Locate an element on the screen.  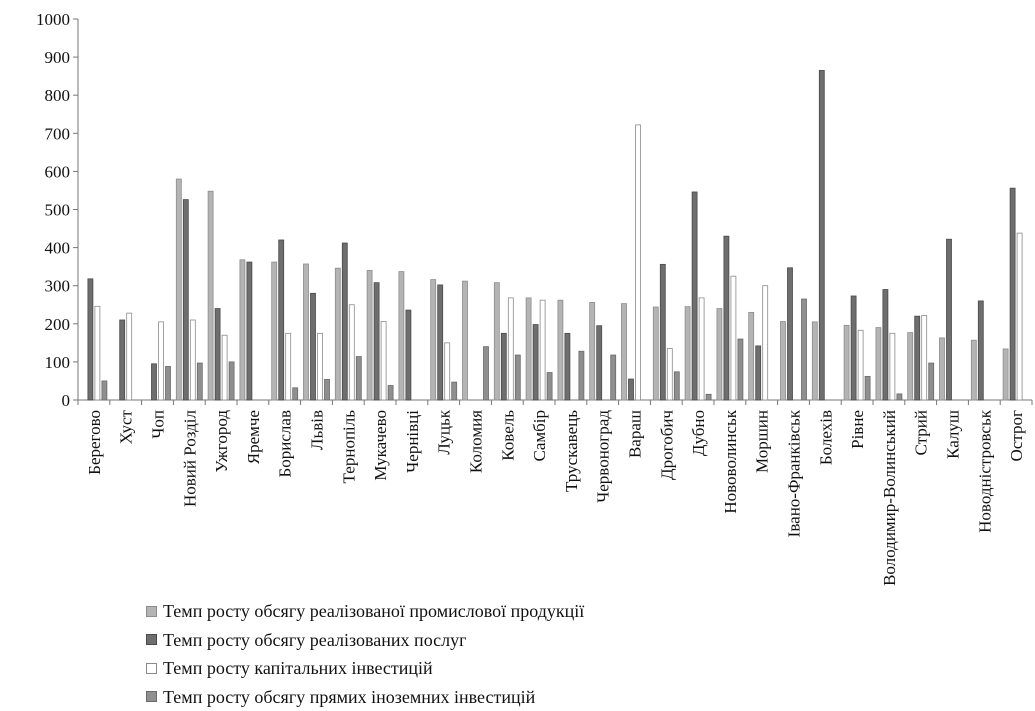
x-category-label: Берегово is located at coordinates (94, 442).